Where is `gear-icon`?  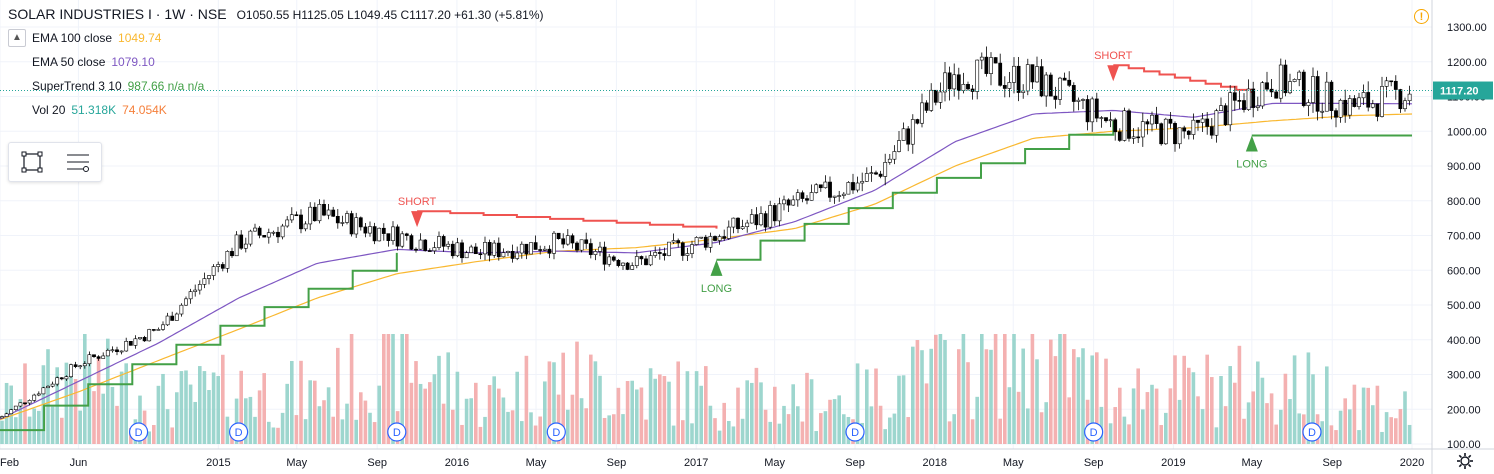 gear-icon is located at coordinates (1465, 461).